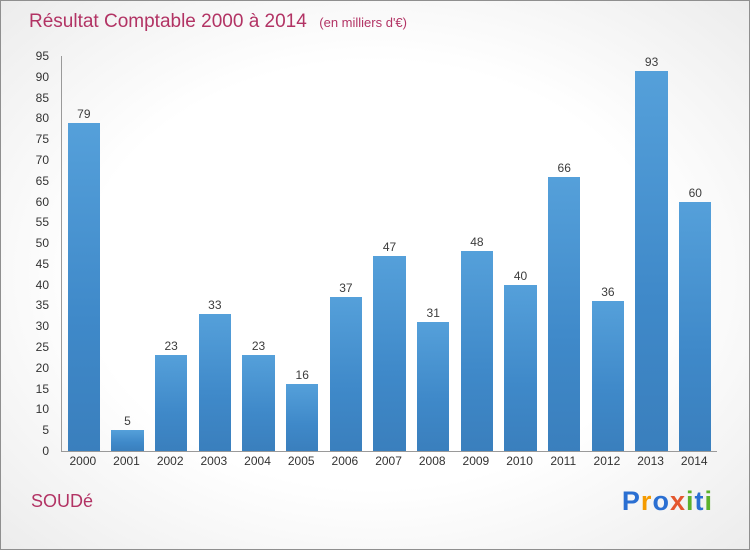  I want to click on y-tick-label: 15, so click(42, 388).